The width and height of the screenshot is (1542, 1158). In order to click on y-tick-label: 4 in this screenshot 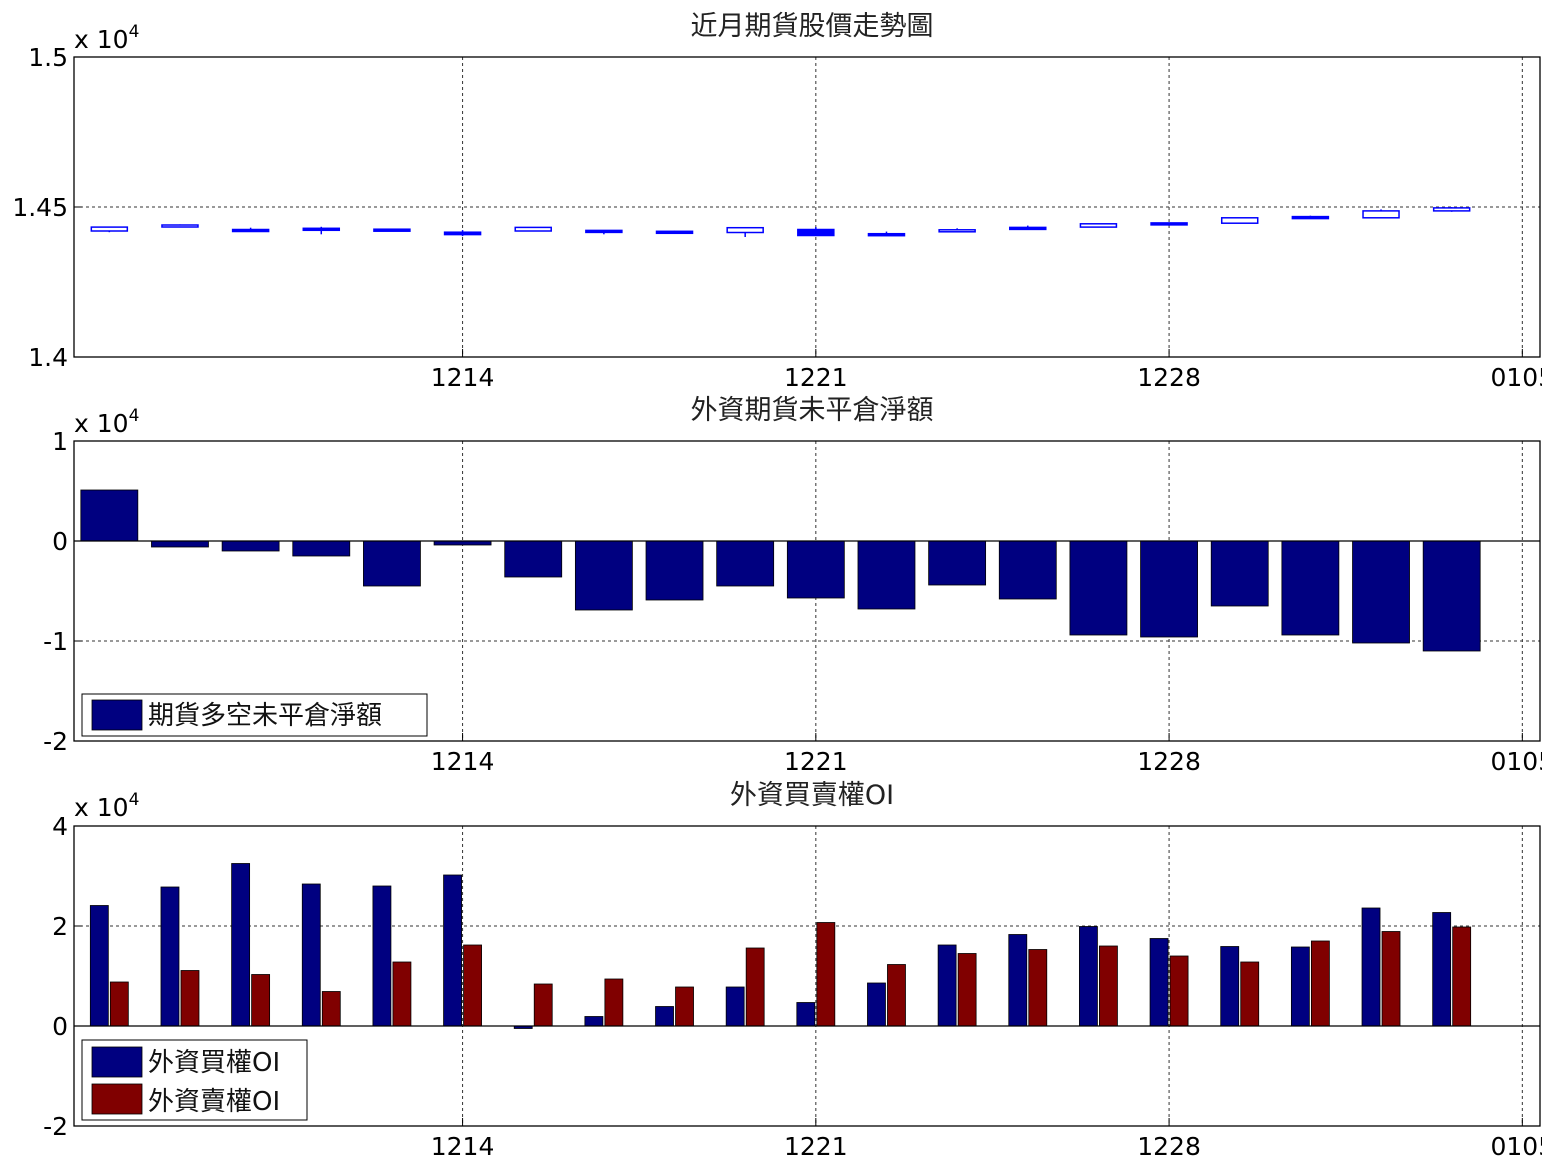, I will do `click(60, 826)`.